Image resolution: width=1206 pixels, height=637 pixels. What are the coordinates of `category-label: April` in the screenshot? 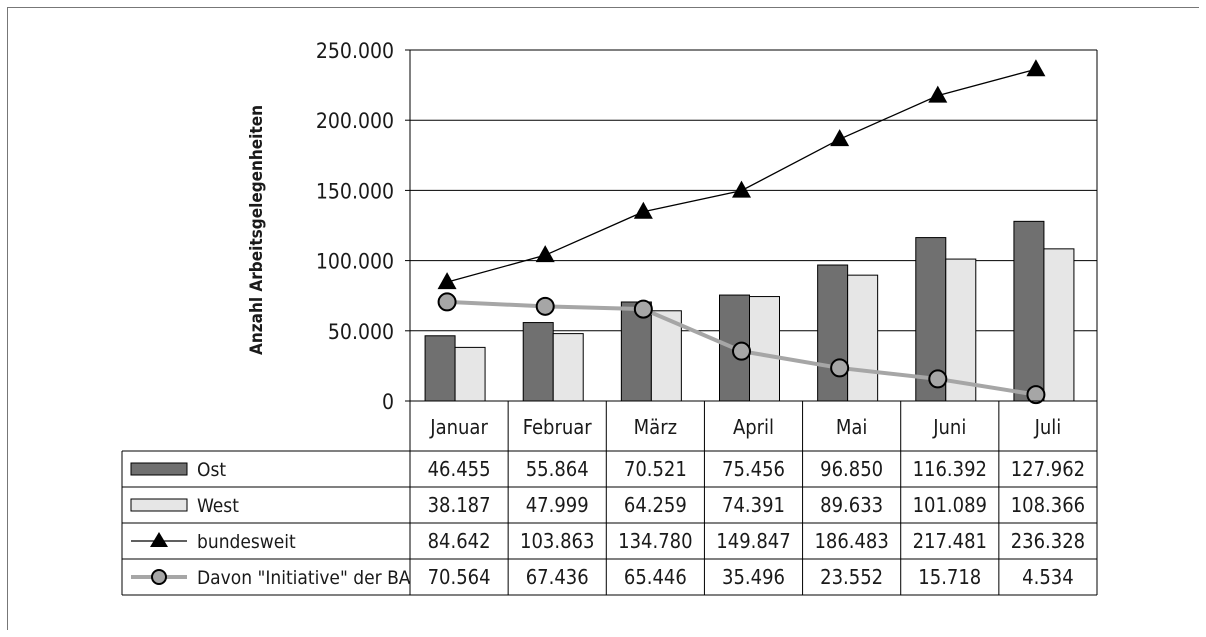 It's located at (753, 427).